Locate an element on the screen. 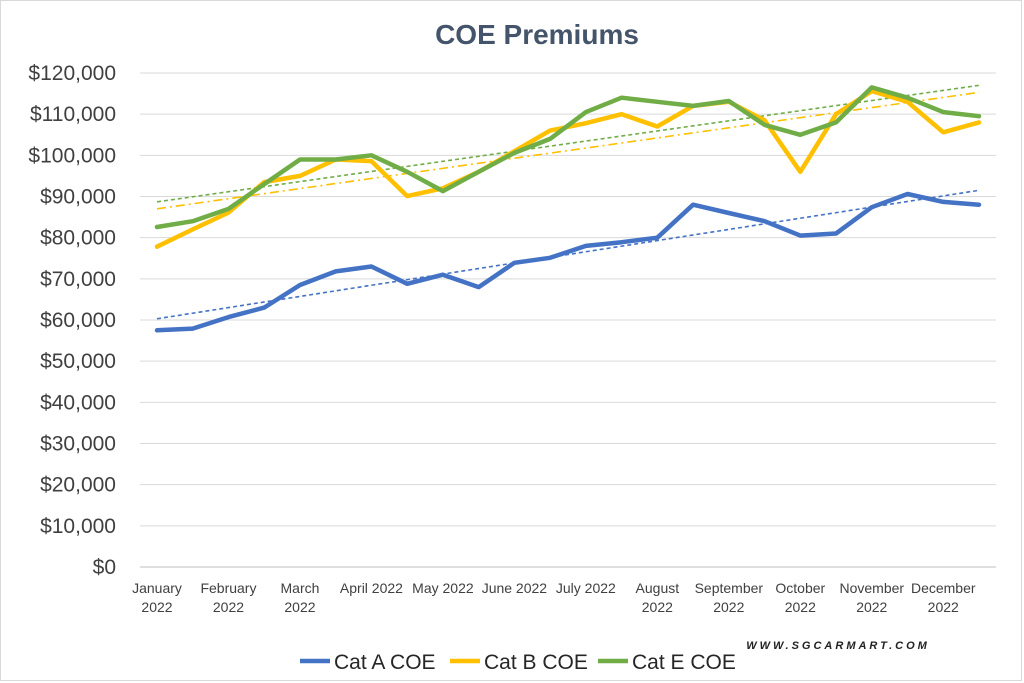 The width and height of the screenshot is (1024, 683). y-tick-label: $50,000 is located at coordinates (78, 361).